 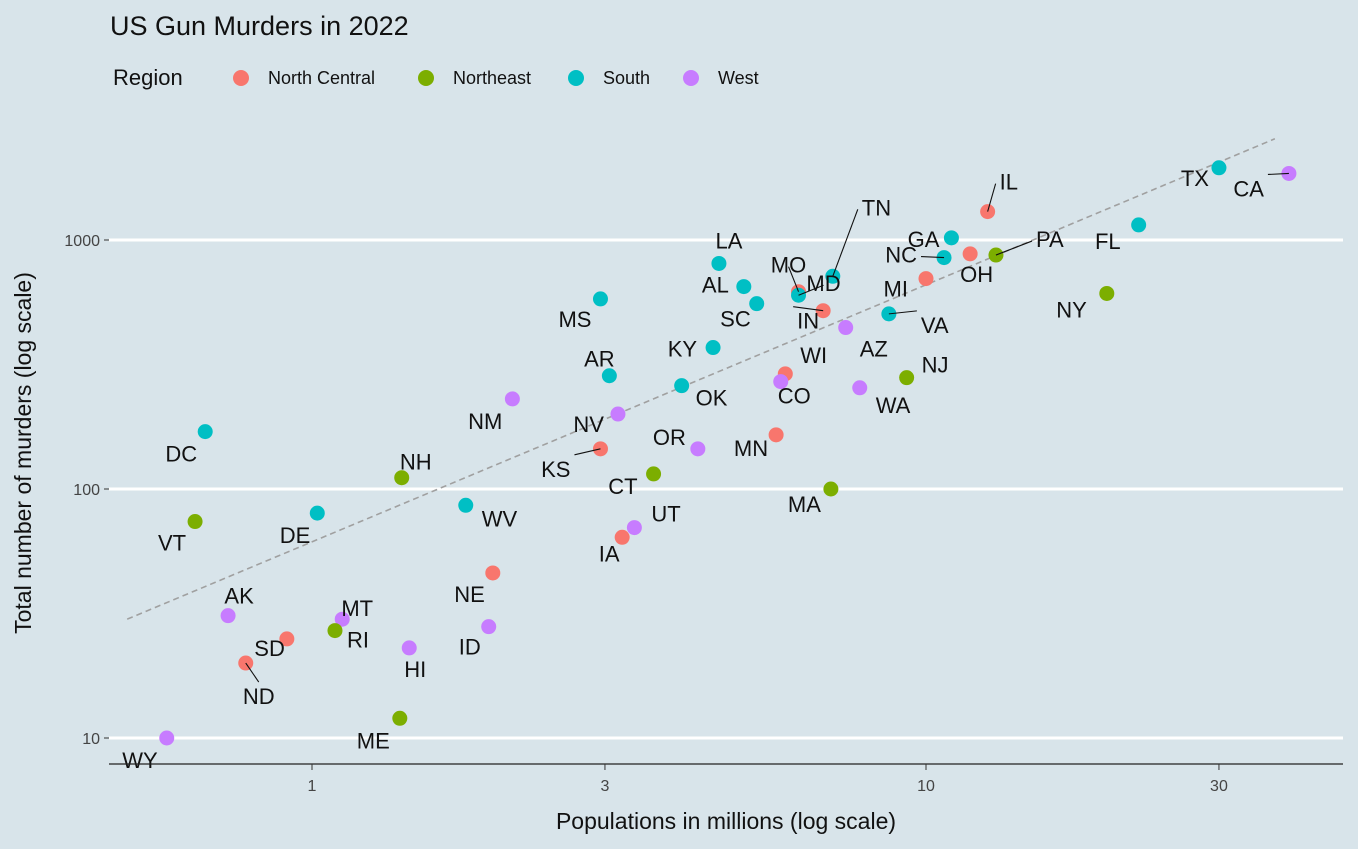 I want to click on point-wy, so click(x=167, y=738).